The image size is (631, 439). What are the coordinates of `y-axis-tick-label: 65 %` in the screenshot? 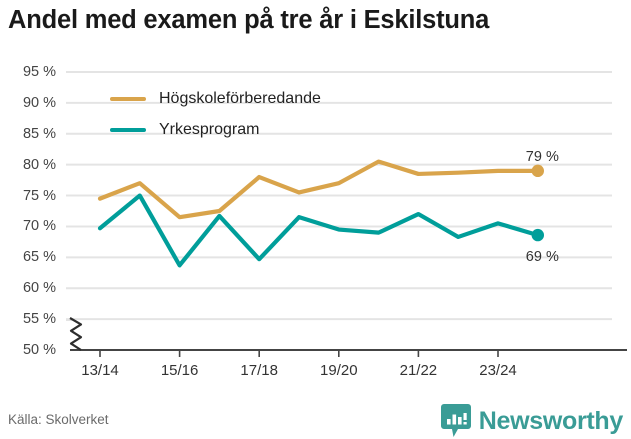 It's located at (39, 257).